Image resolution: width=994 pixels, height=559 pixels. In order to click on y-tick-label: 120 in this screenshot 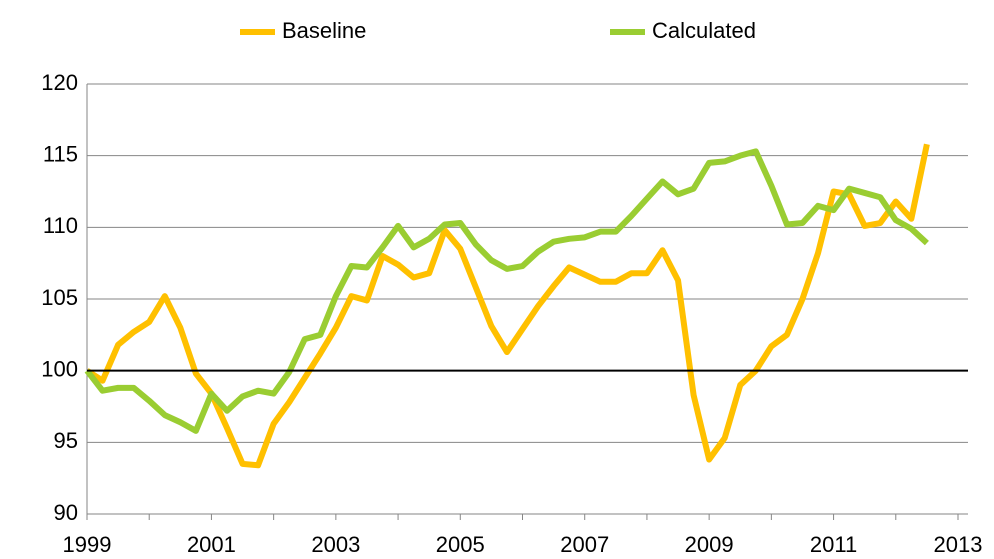, I will do `click(59, 82)`.